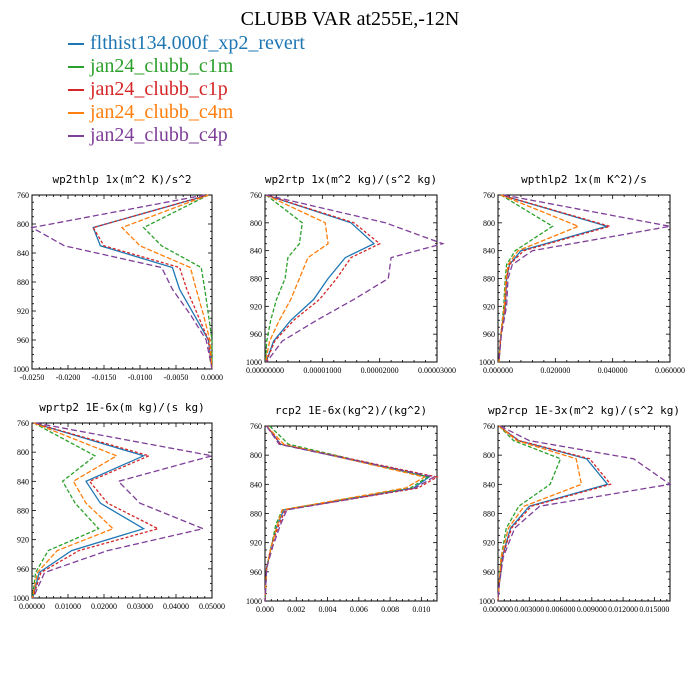 The width and height of the screenshot is (700, 700). Describe the element at coordinates (498, 370) in the screenshot. I see `x-tick-label: 0.000000` at that location.